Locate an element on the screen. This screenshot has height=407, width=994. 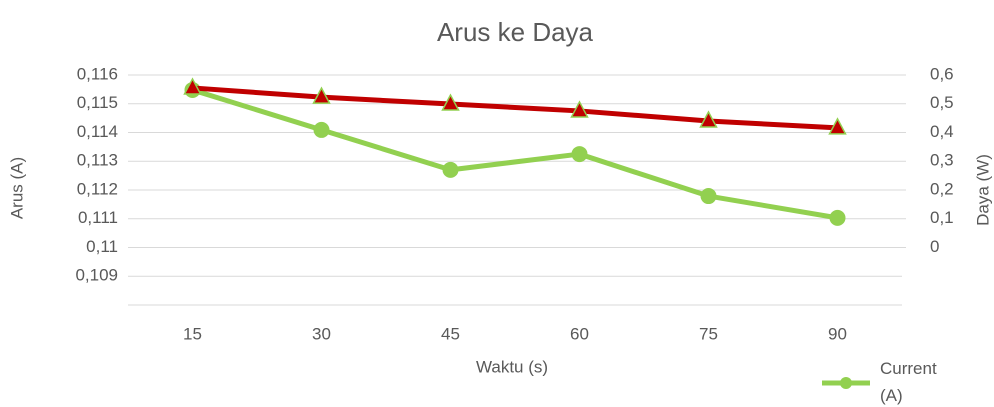
y-tick-label: 0,116 is located at coordinates (97, 73).